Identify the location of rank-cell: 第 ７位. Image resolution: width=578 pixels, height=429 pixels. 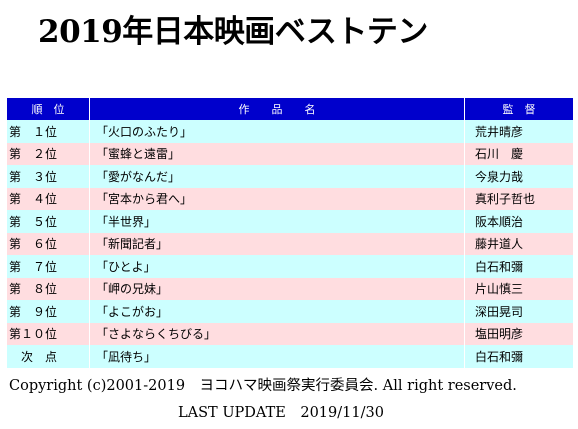
(48, 266).